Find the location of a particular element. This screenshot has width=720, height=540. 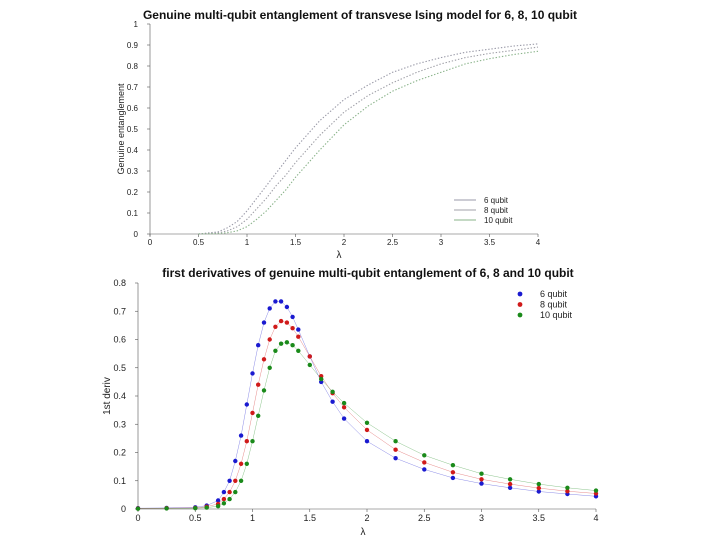

x-tick-label: 4 is located at coordinates (595, 518).